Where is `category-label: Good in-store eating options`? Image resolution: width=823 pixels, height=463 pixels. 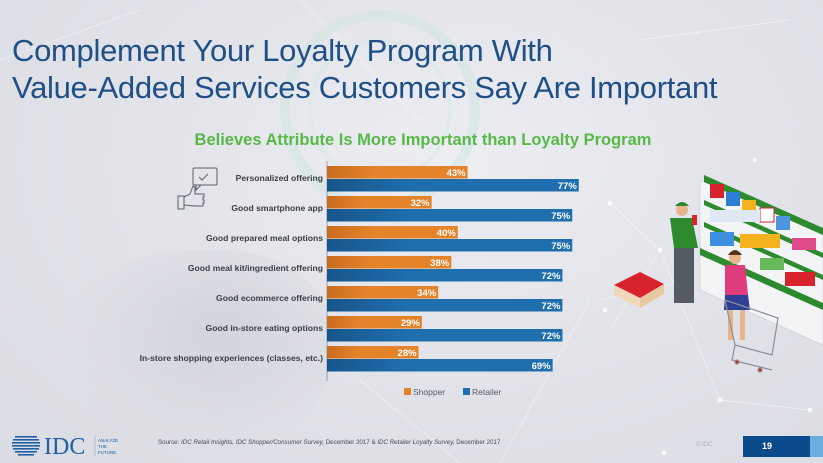
category-label: Good in-store eating options is located at coordinates (265, 328).